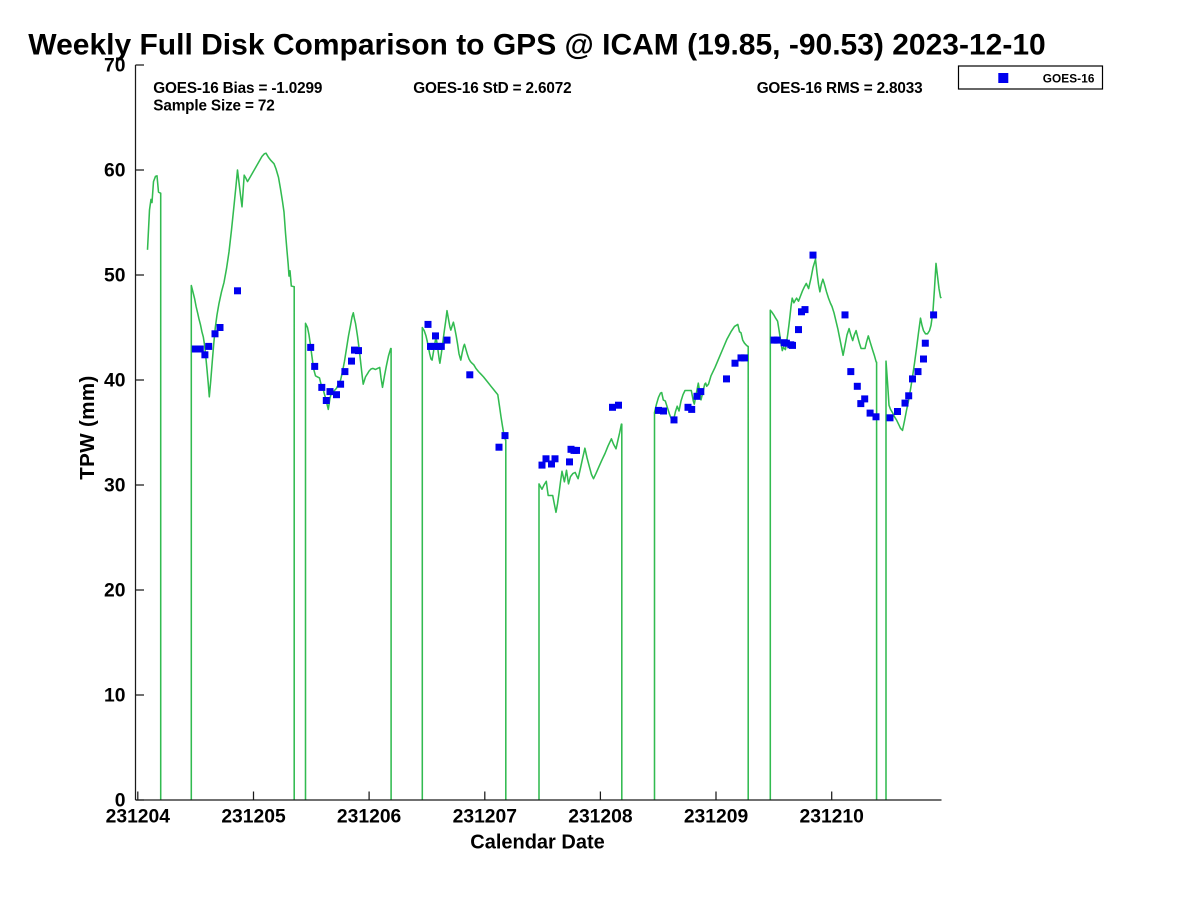 Image resolution: width=1200 pixels, height=905 pixels. What do you see at coordinates (114, 486) in the screenshot?
I see `svg-text: 30` at bounding box center [114, 486].